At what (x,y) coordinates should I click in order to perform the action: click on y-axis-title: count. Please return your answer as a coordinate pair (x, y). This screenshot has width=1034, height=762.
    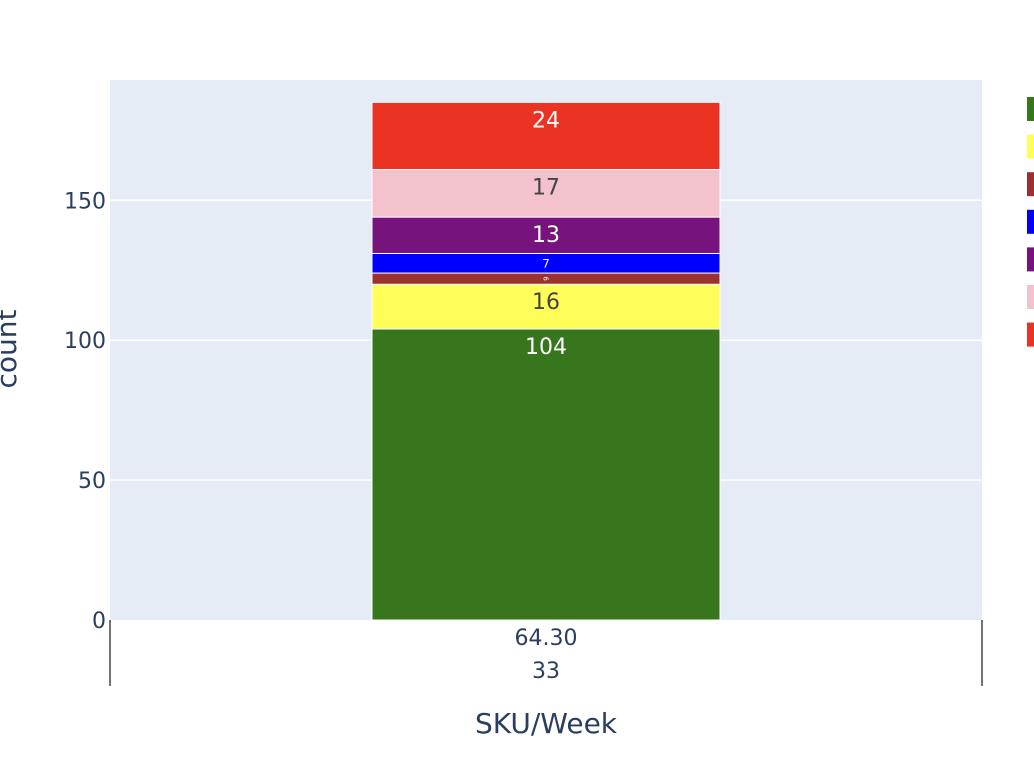
    Looking at the image, I should click on (11, 348).